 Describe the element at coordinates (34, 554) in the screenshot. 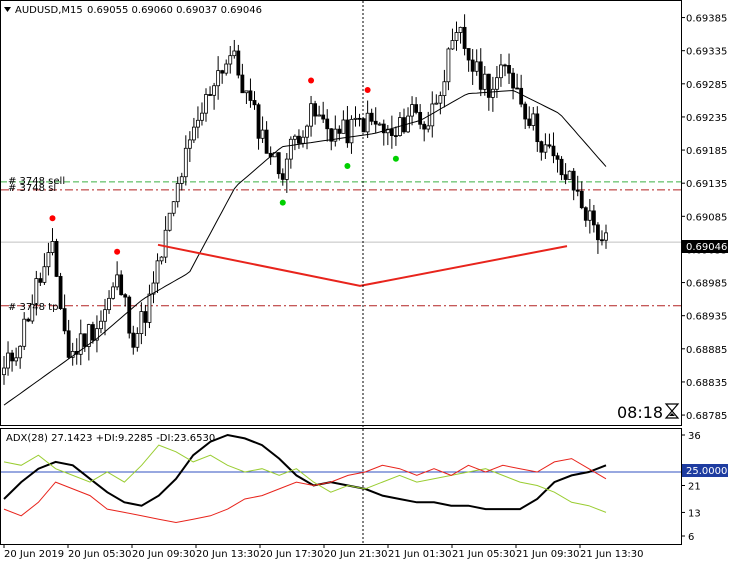

I see `x-tick-label: 20 Jun 2019` at that location.